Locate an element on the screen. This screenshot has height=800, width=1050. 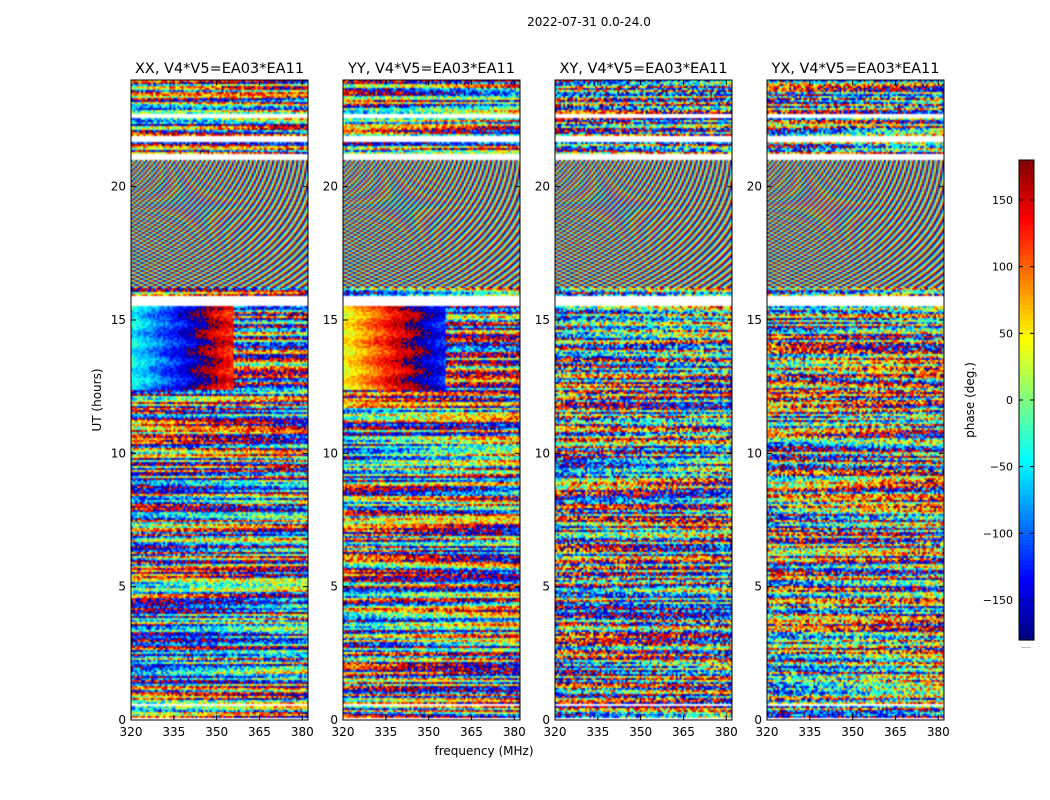
colorbar-tick-label: 100 is located at coordinates (1002, 267).